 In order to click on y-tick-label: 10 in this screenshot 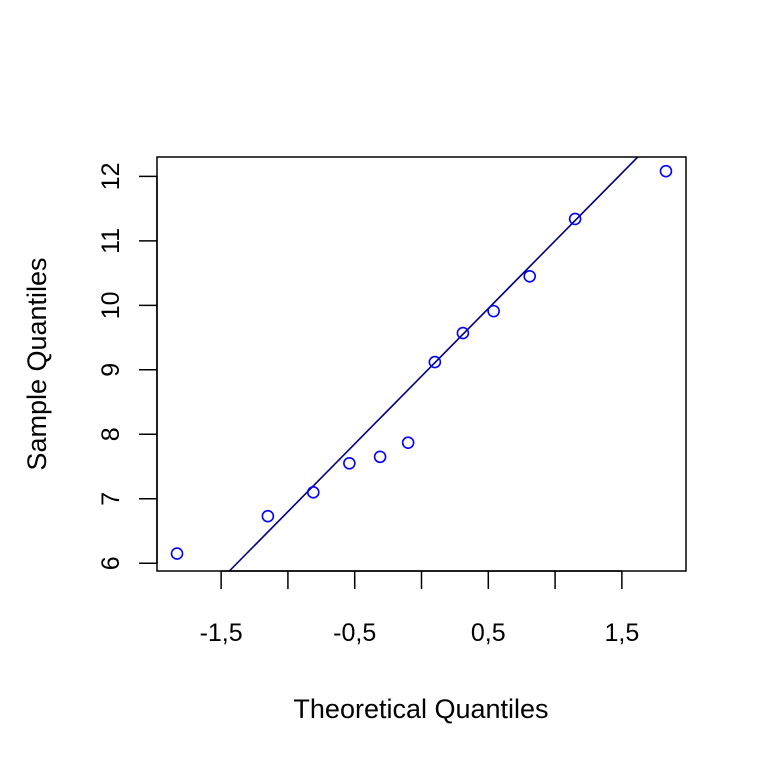, I will do `click(111, 305)`.